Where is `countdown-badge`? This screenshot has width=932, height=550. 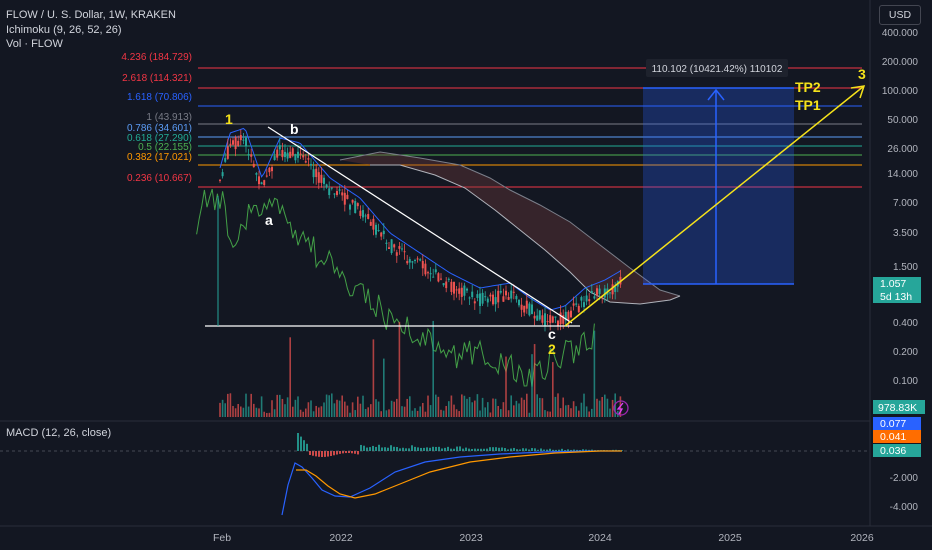 countdown-badge is located at coordinates (897, 296).